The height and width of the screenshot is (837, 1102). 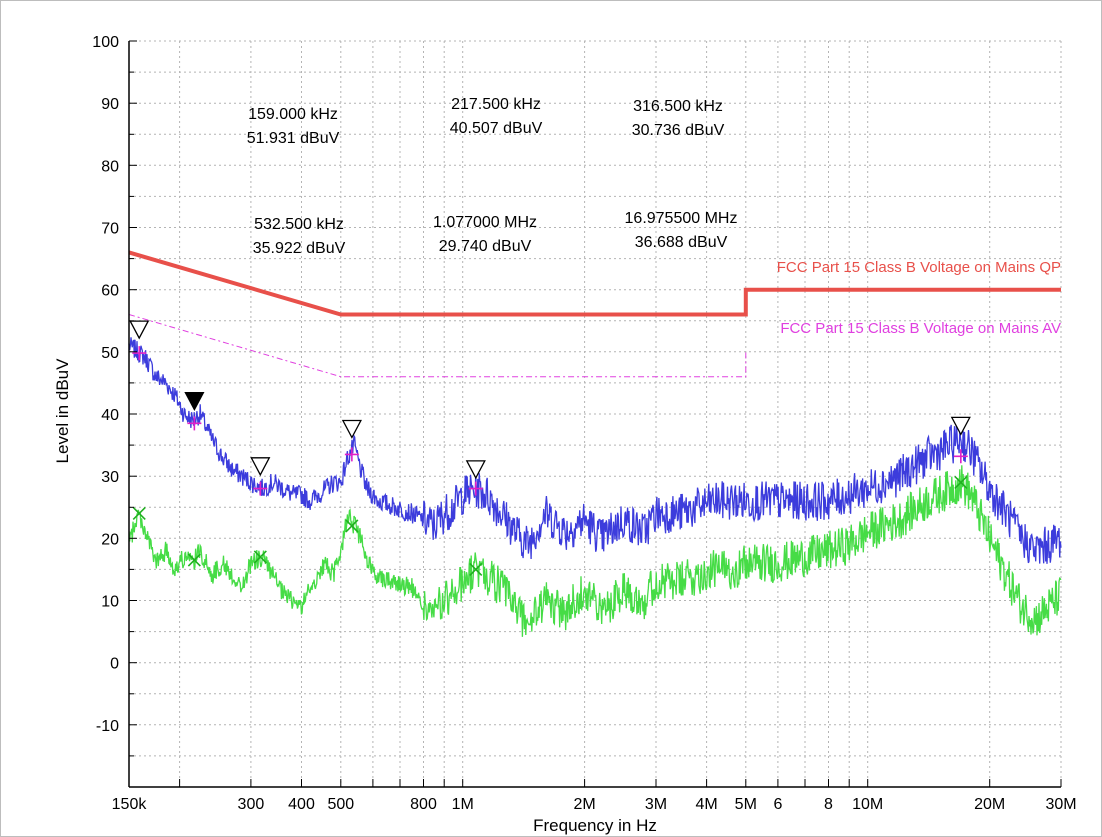 What do you see at coordinates (485, 246) in the screenshot?
I see `annotation-5-level: 29.740 dBuV` at bounding box center [485, 246].